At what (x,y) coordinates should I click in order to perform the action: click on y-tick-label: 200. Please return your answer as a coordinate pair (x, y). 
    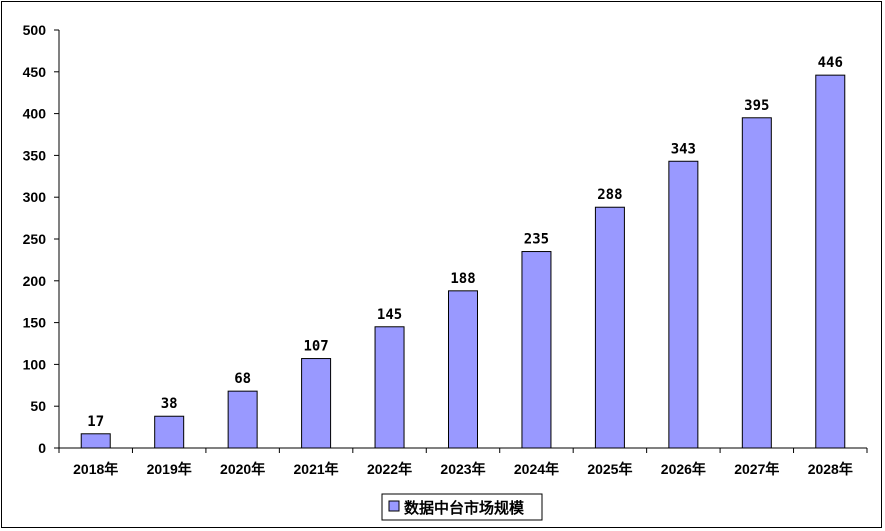
    Looking at the image, I should click on (35, 281).